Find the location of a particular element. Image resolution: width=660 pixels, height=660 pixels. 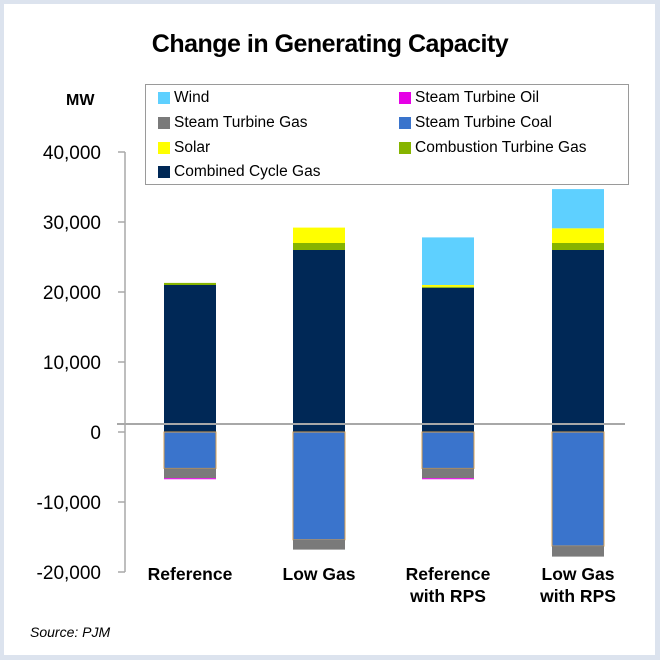

legend-label: Solar is located at coordinates (192, 147).